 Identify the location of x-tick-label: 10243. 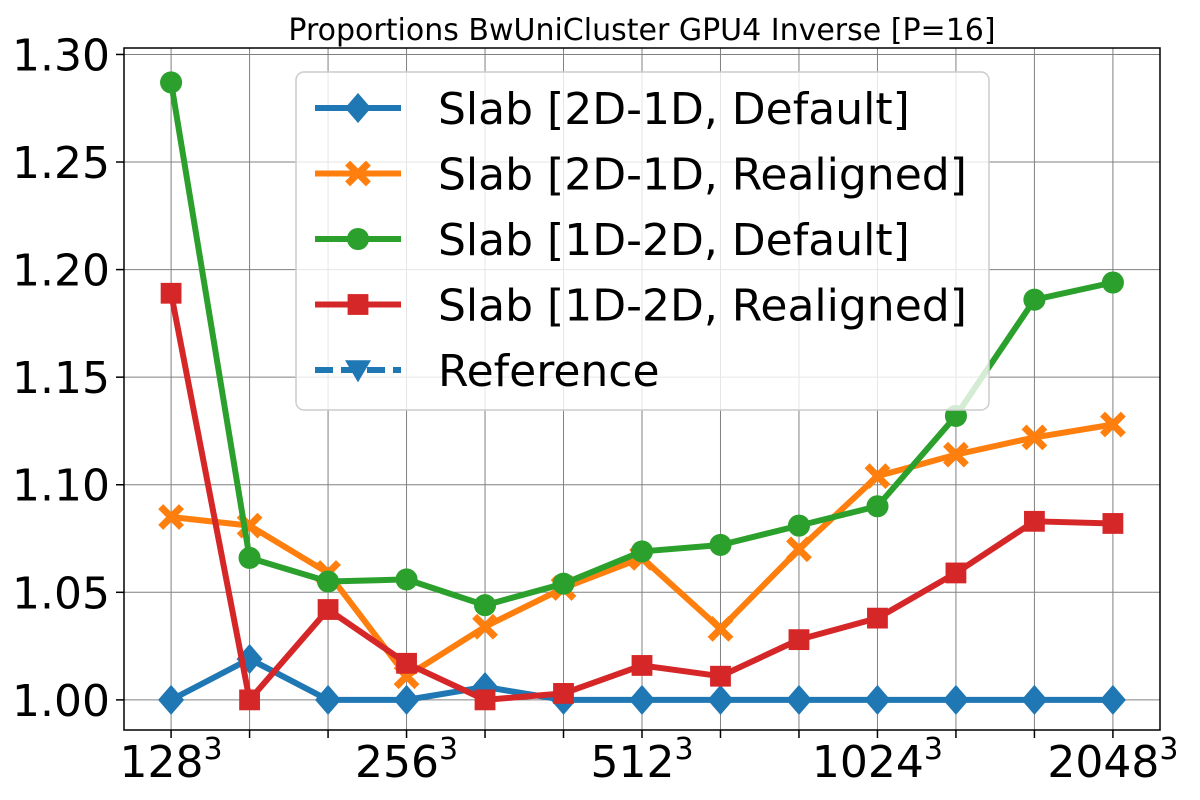
(877, 760).